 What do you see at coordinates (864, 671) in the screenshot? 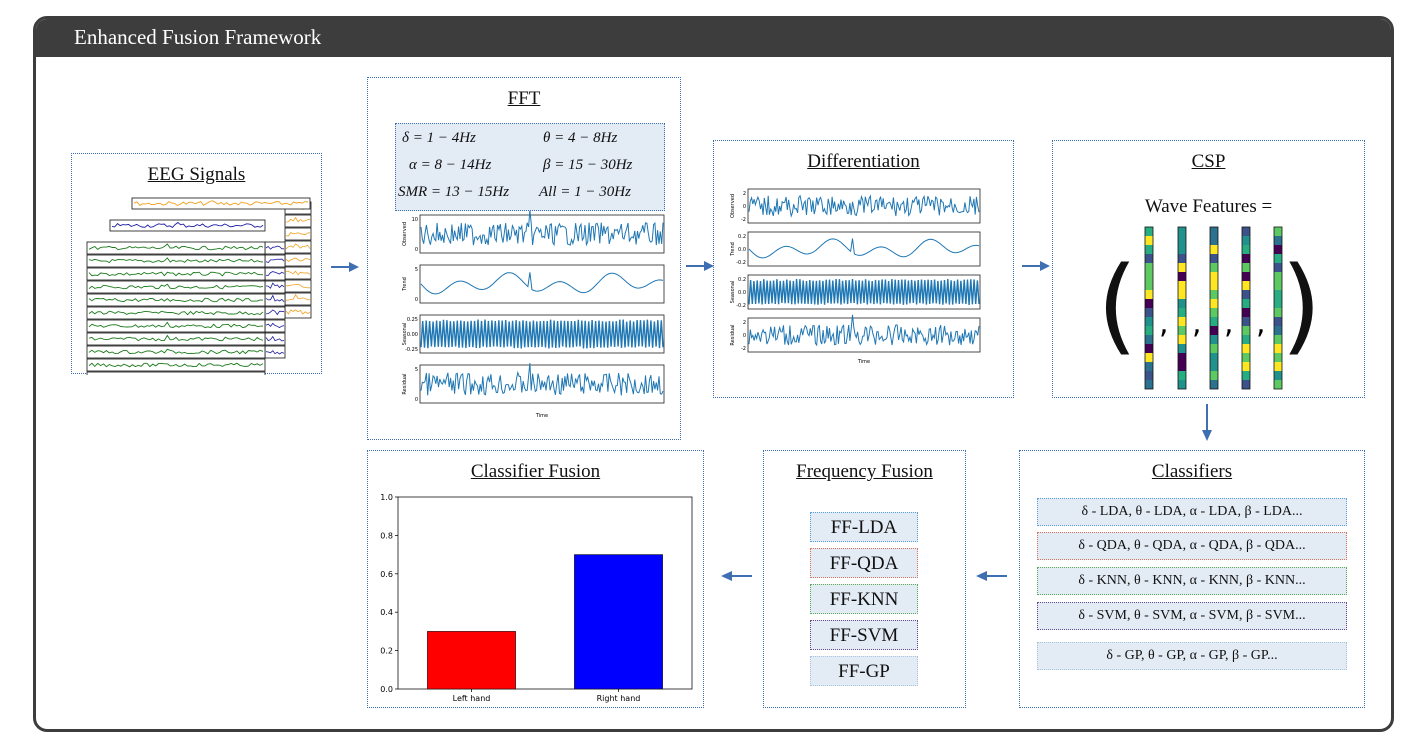
I see `ff-gp-item: FF-GP` at bounding box center [864, 671].